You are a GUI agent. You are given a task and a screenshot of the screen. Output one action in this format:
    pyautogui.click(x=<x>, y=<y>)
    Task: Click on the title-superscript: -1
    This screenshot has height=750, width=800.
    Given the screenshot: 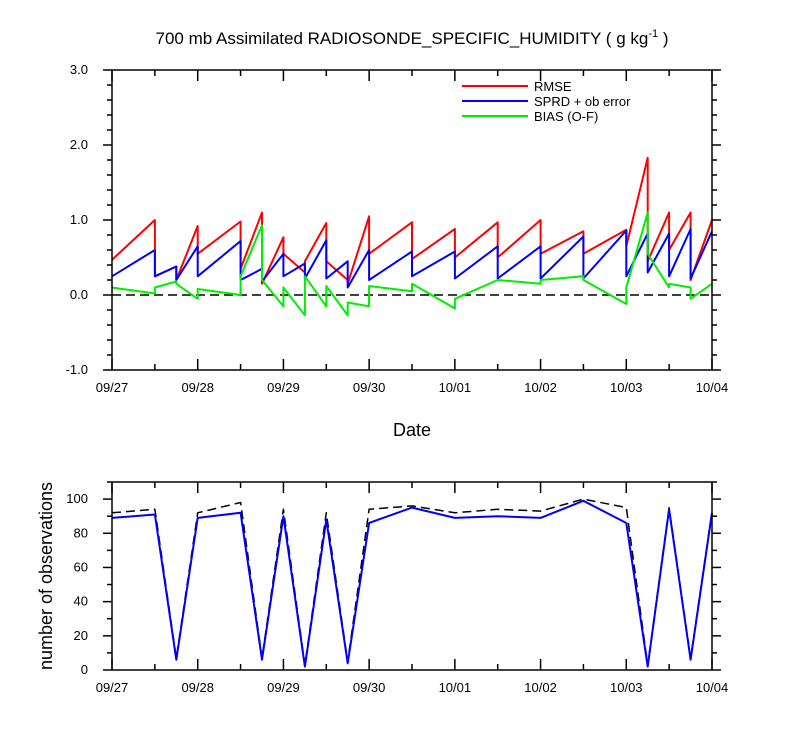 What is the action you would take?
    pyautogui.click(x=653, y=34)
    